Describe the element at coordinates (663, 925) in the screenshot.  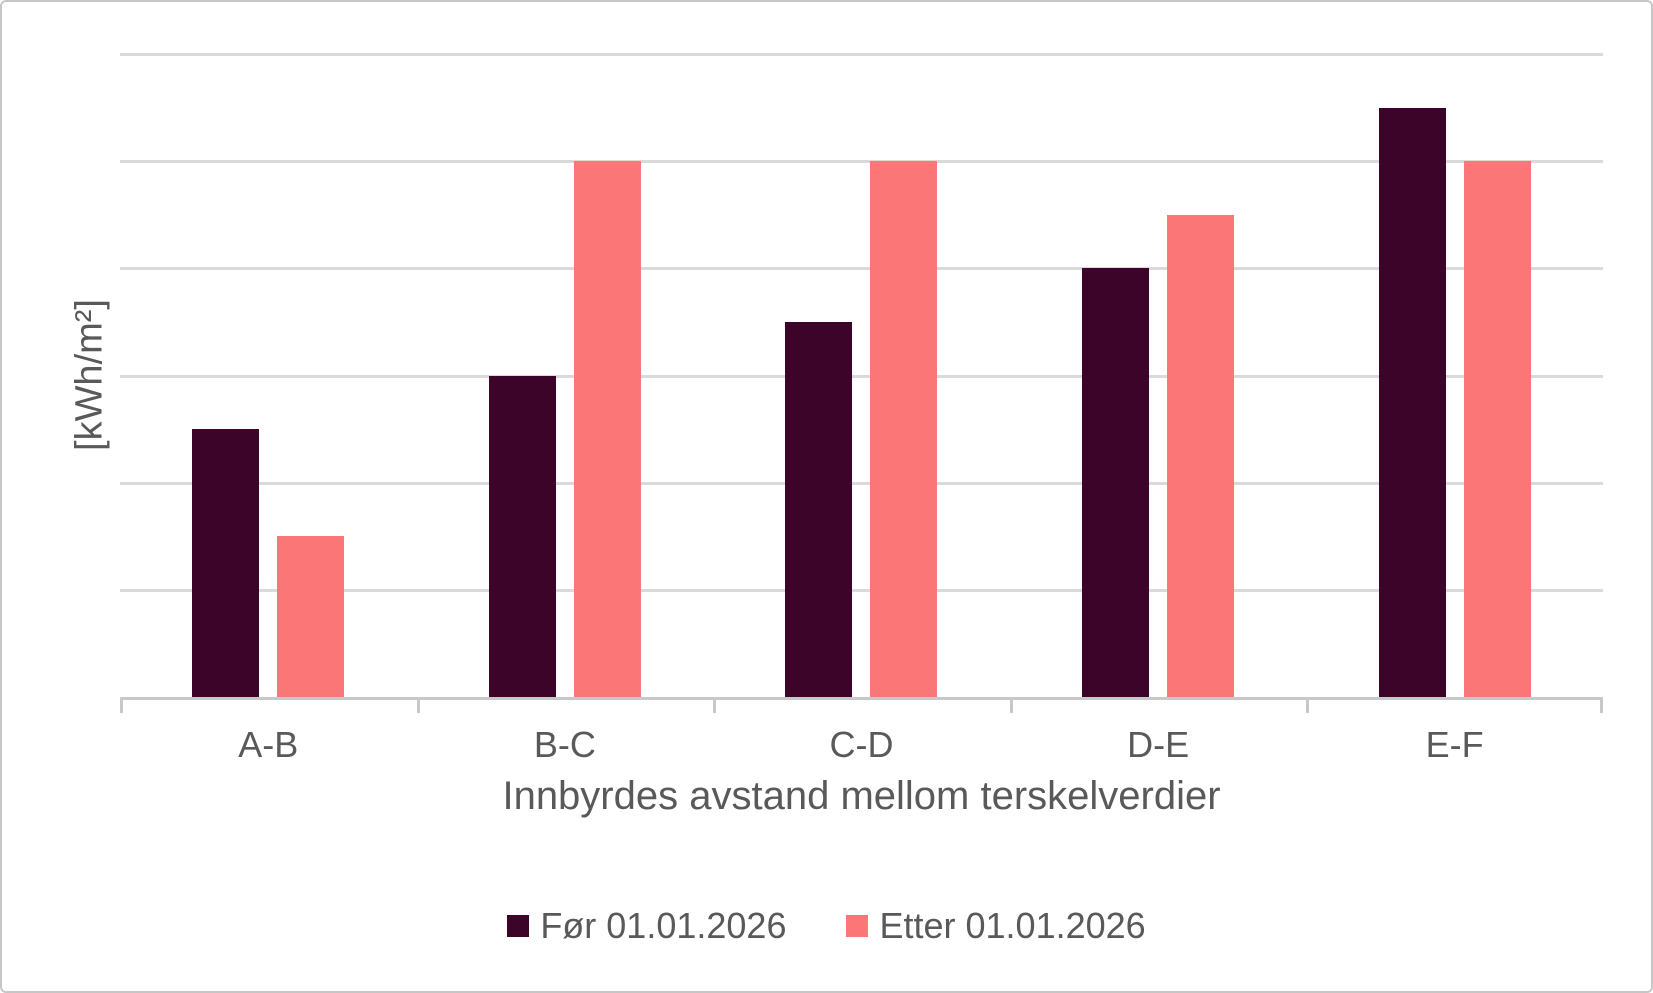
I see `legend-label-før-01-01-2026: Før 01.01.2026` at that location.